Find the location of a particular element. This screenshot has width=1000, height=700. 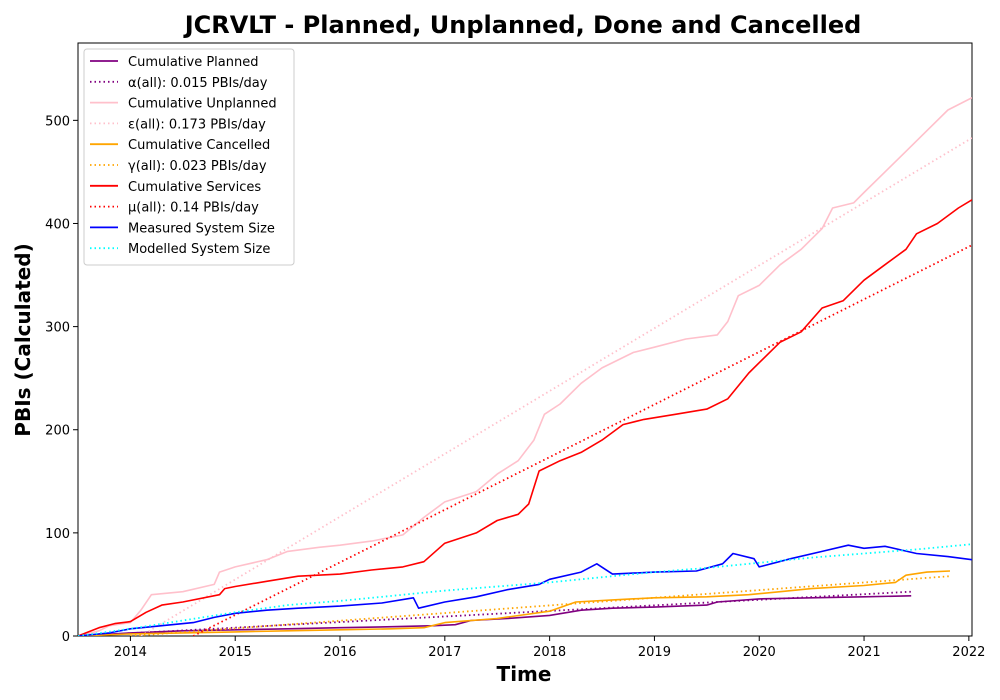

legend-label: Cumulative Unplanned is located at coordinates (202, 104).